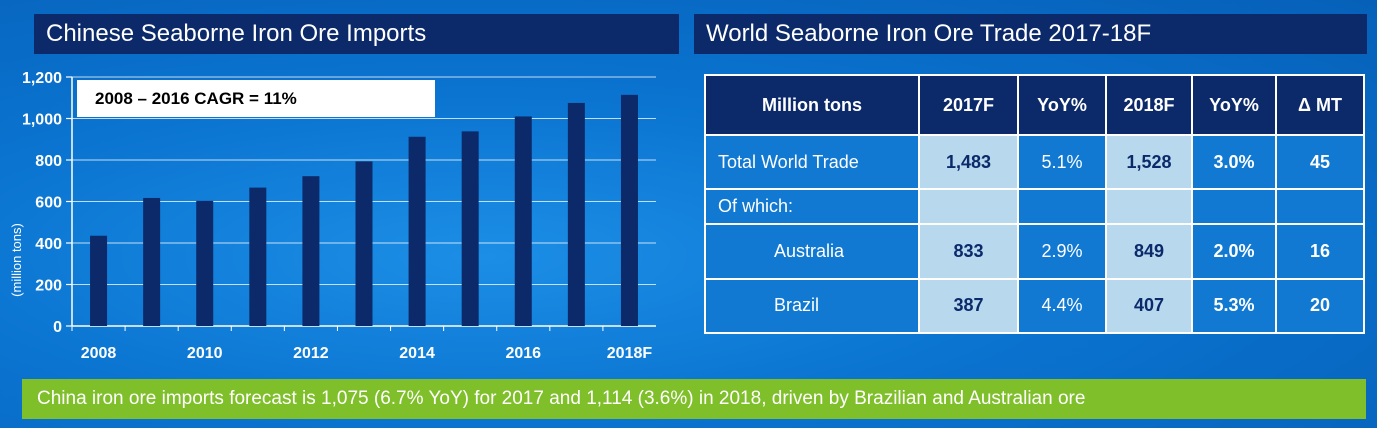  What do you see at coordinates (812, 251) in the screenshot?
I see `row-label: Australia` at bounding box center [812, 251].